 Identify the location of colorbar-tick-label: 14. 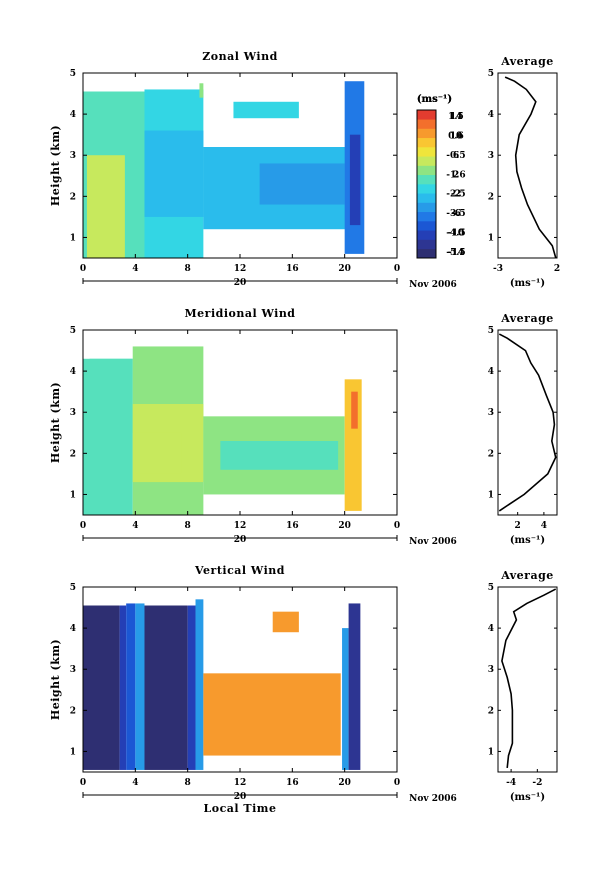
(456, 117).